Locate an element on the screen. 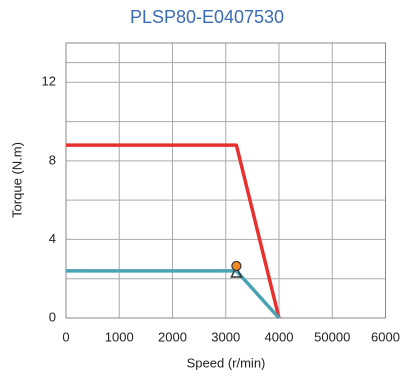  x-tick-label: 6000 is located at coordinates (385, 336).